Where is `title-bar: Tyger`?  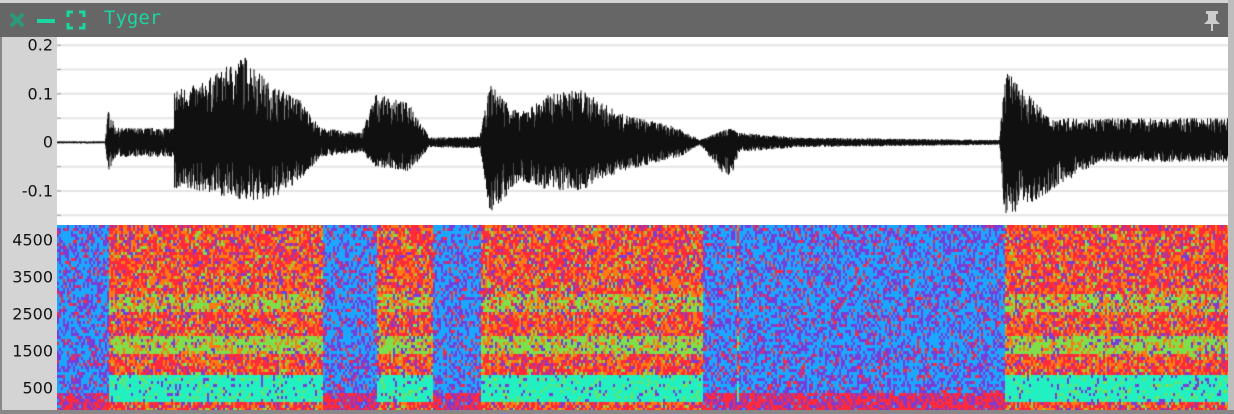 title-bar: Tyger is located at coordinates (614, 20).